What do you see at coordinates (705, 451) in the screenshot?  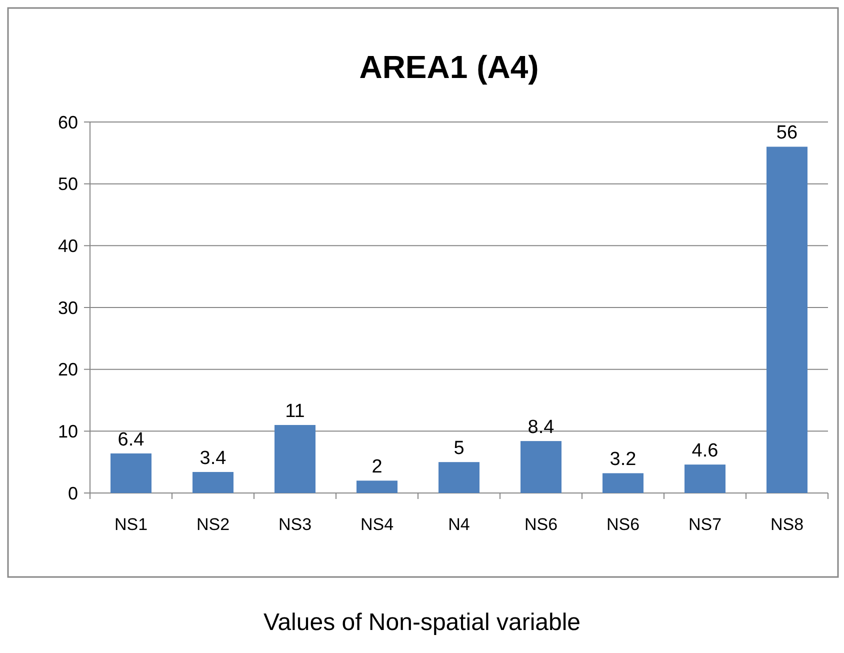 I see `data-label: 4.6` at bounding box center [705, 451].